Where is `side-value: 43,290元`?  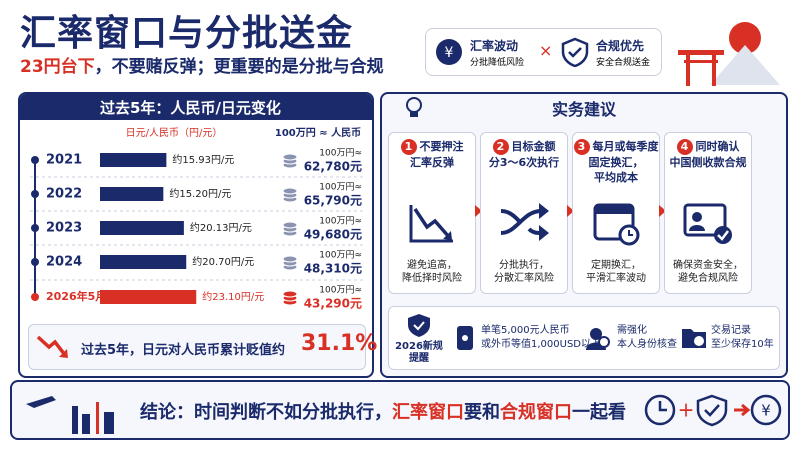 side-value: 43,290元 is located at coordinates (333, 304).